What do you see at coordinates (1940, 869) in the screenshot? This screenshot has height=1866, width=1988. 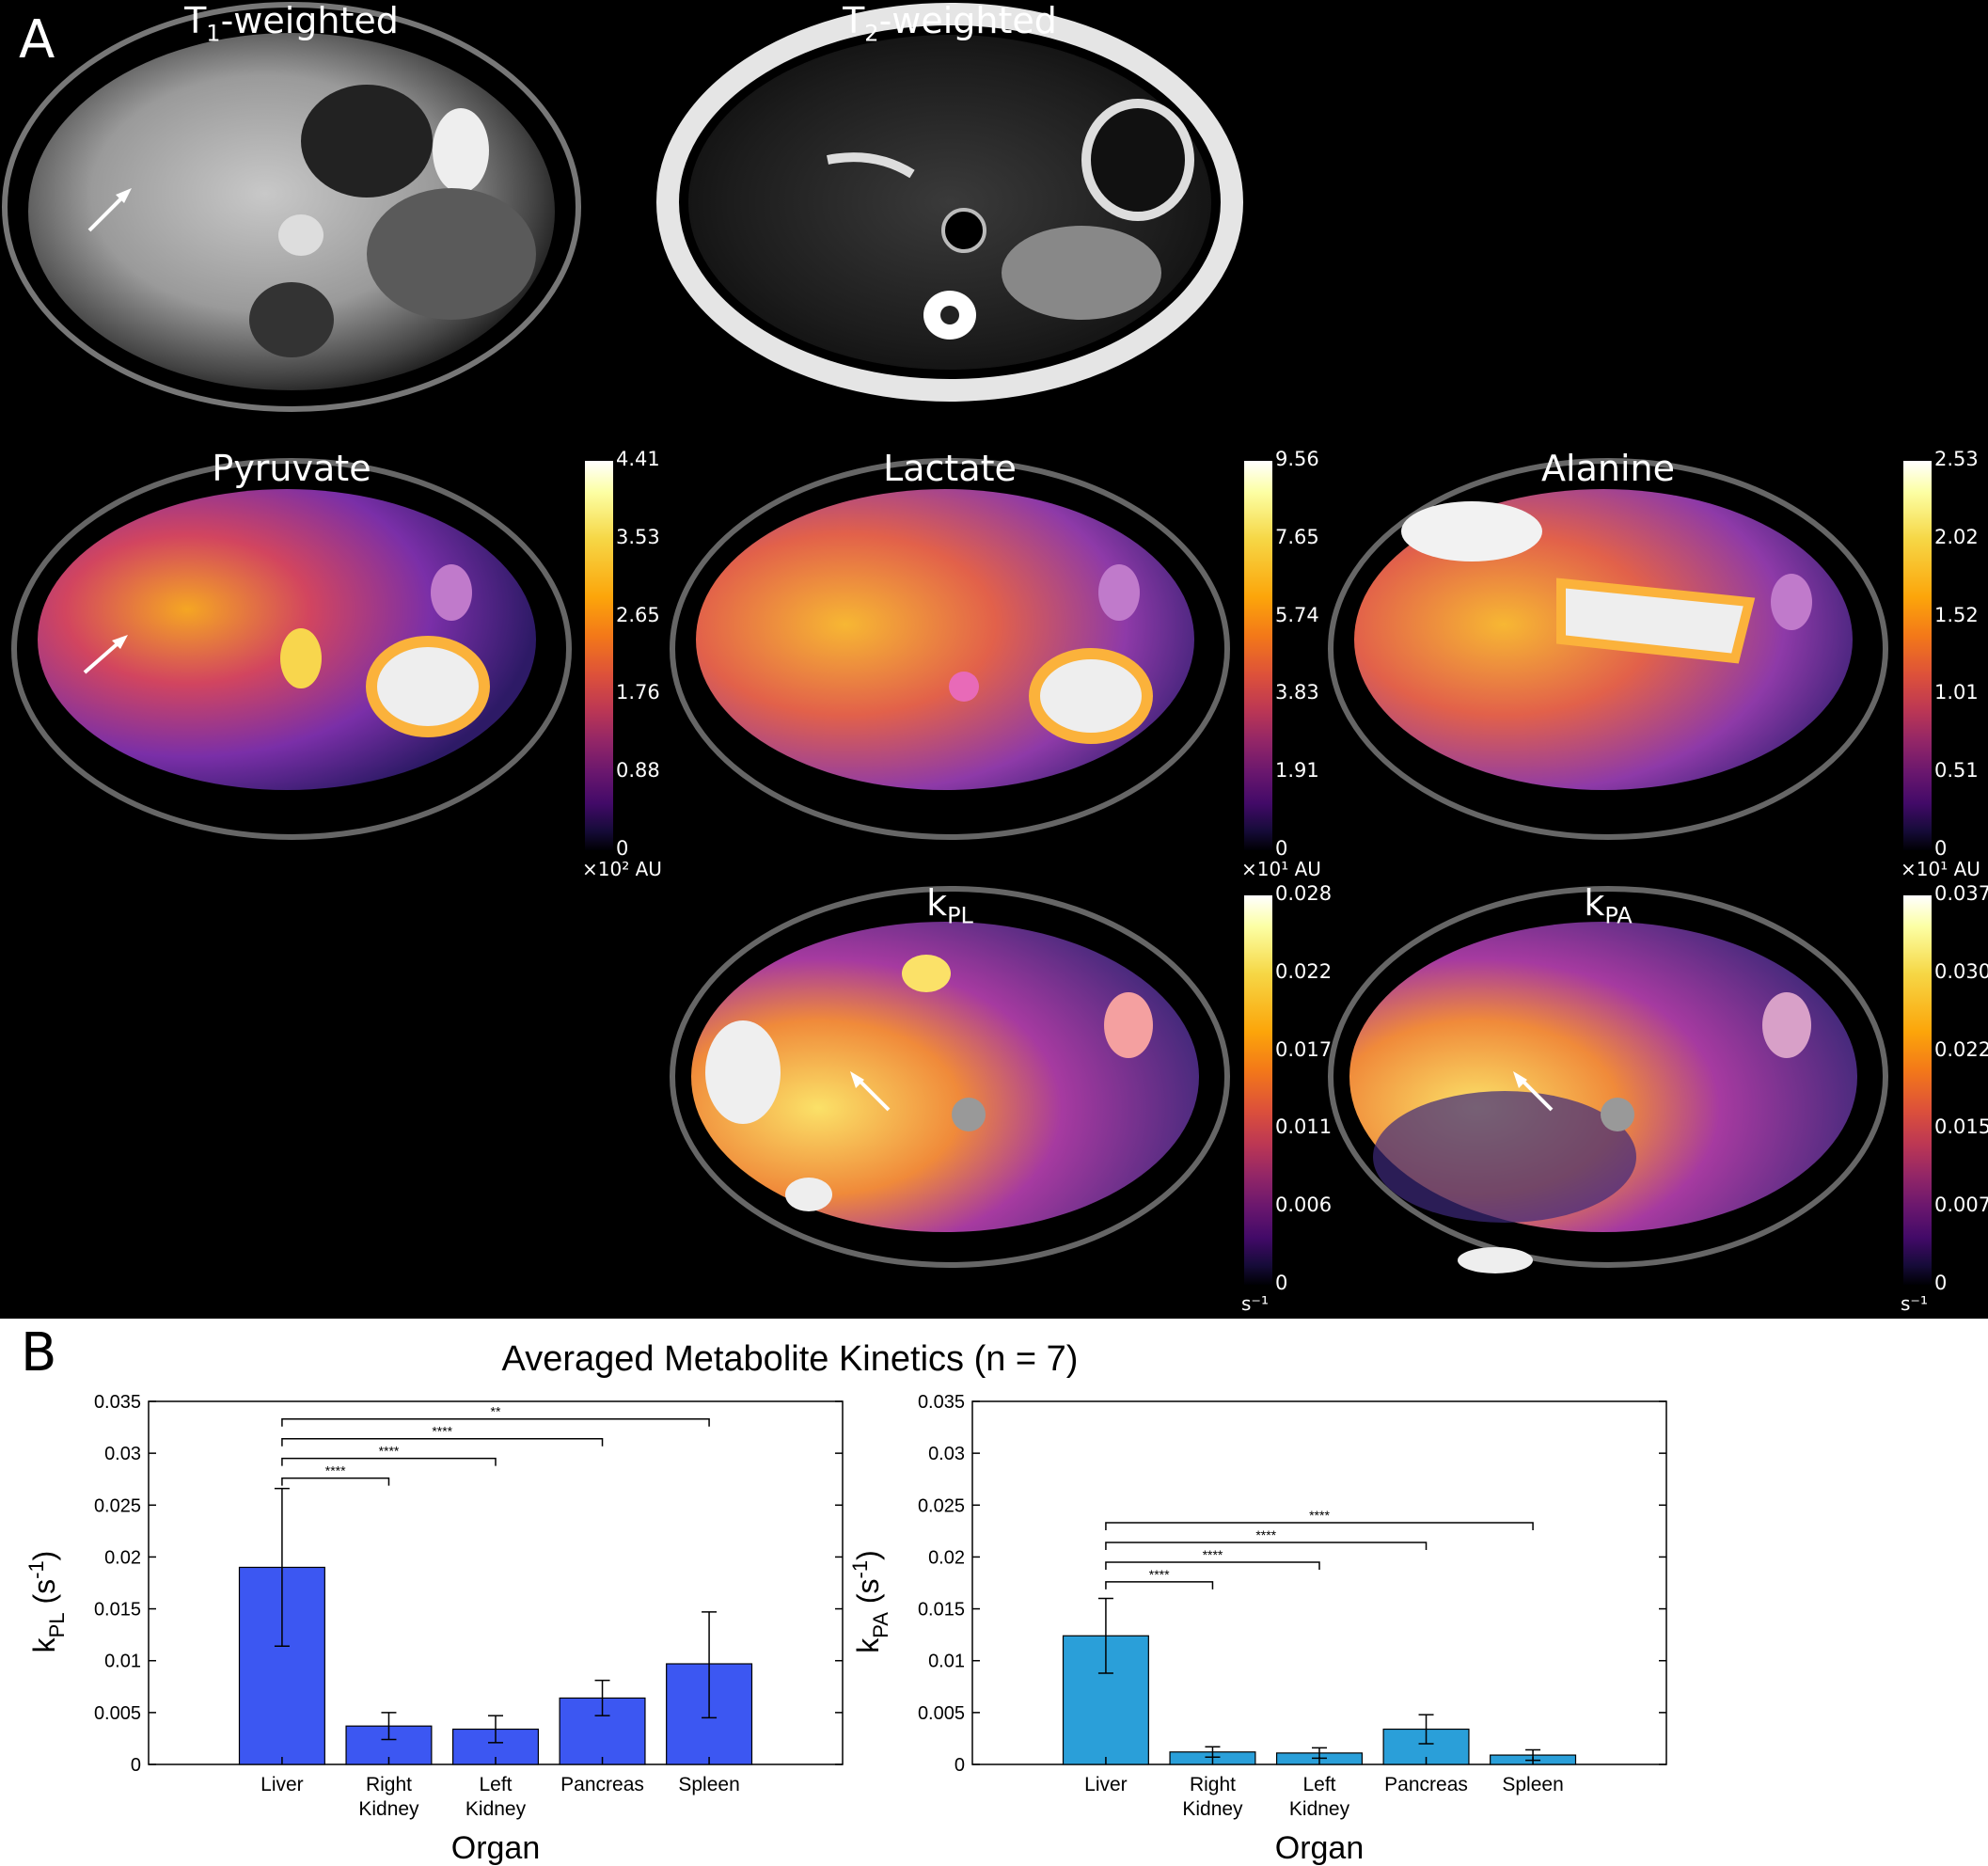 I see `alanine-colorbar-unit: ×10¹ AU` at bounding box center [1940, 869].